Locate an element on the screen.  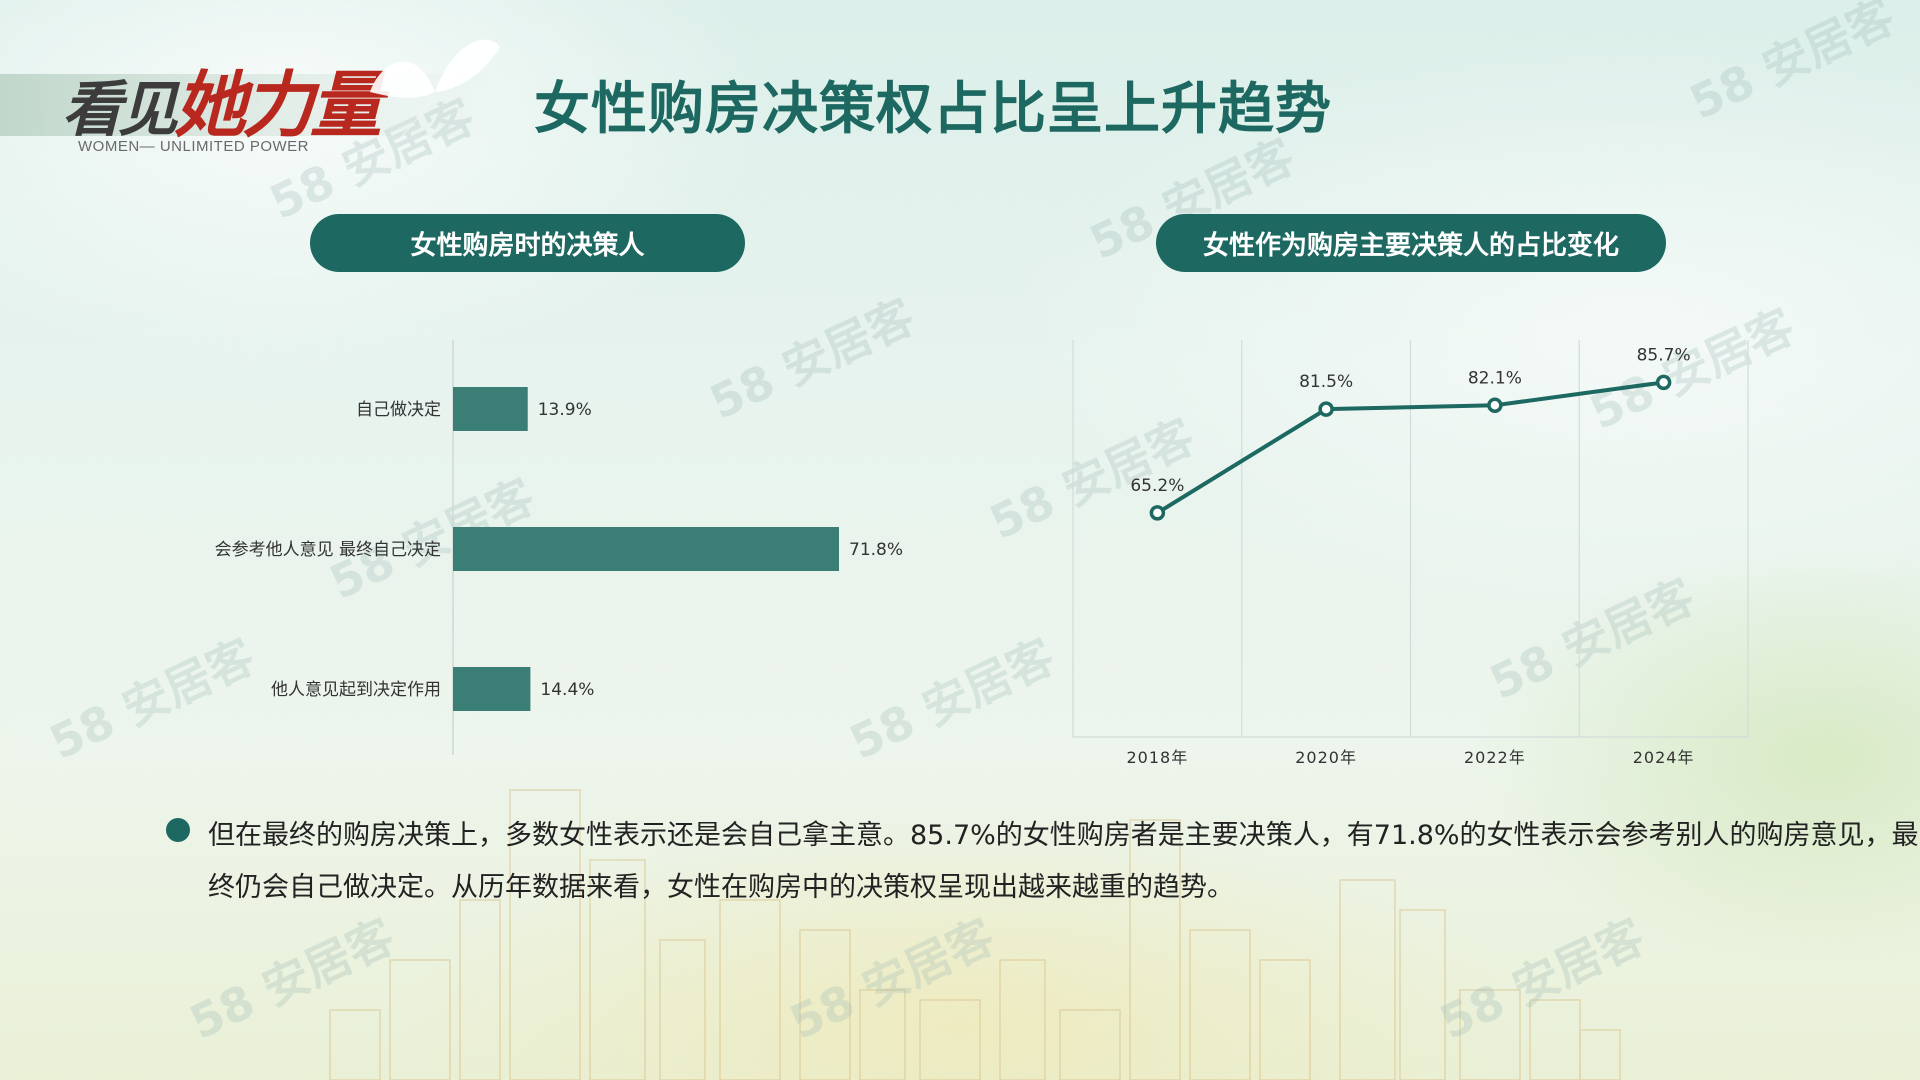
bar-value-label: 14.4% is located at coordinates (567, 690).